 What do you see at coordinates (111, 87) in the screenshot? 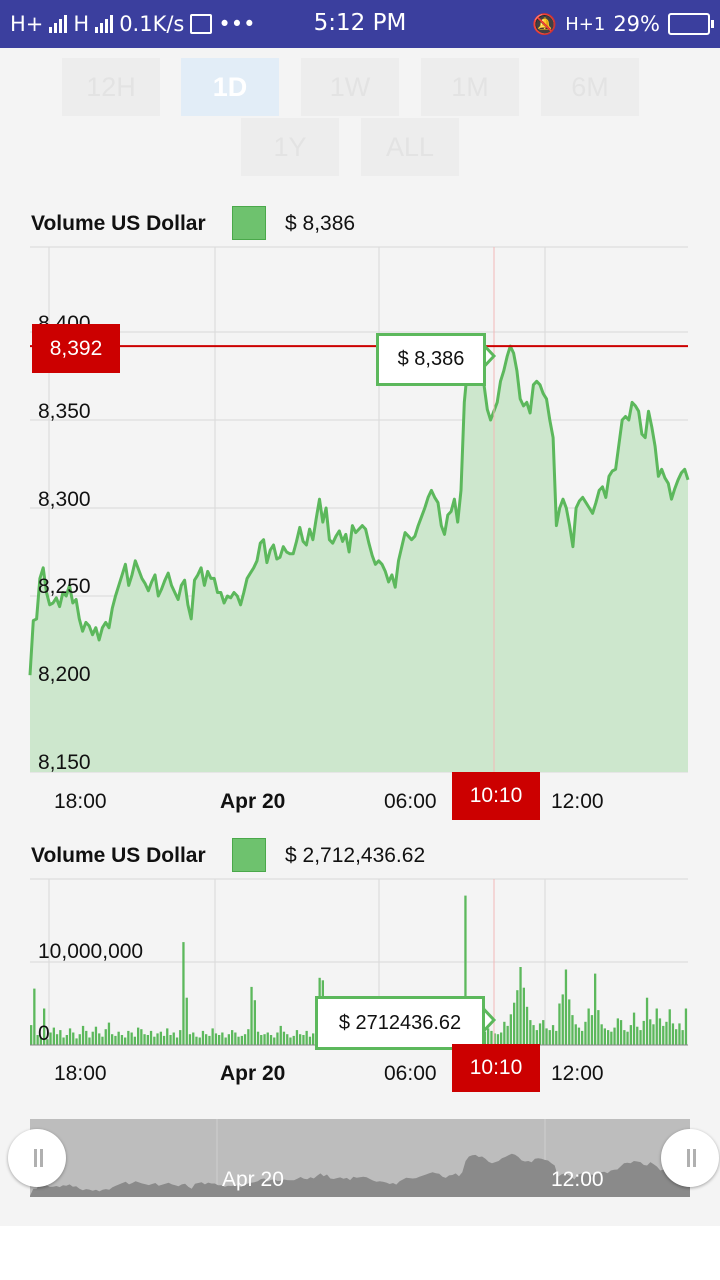
I see `range-button-12h: 12H` at bounding box center [111, 87].